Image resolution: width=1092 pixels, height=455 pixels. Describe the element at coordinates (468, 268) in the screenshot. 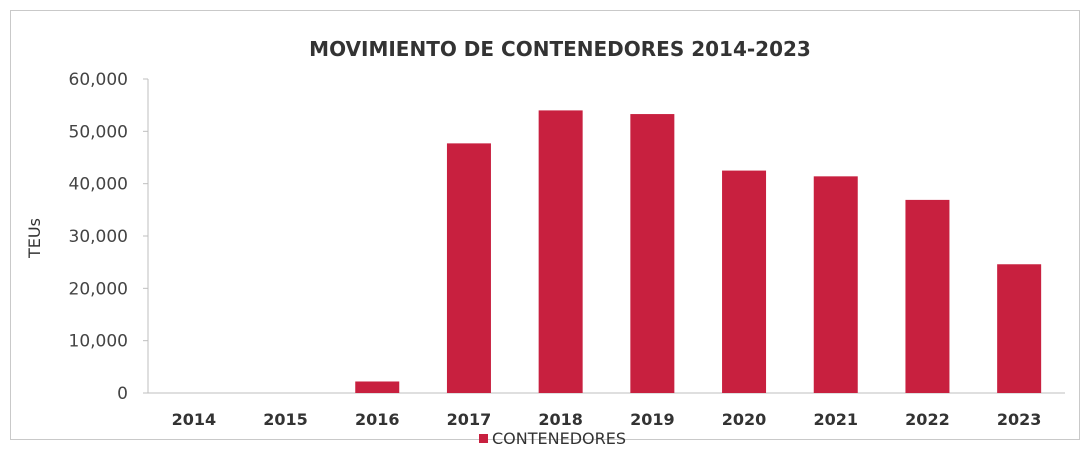

I see `bar-2017` at that location.